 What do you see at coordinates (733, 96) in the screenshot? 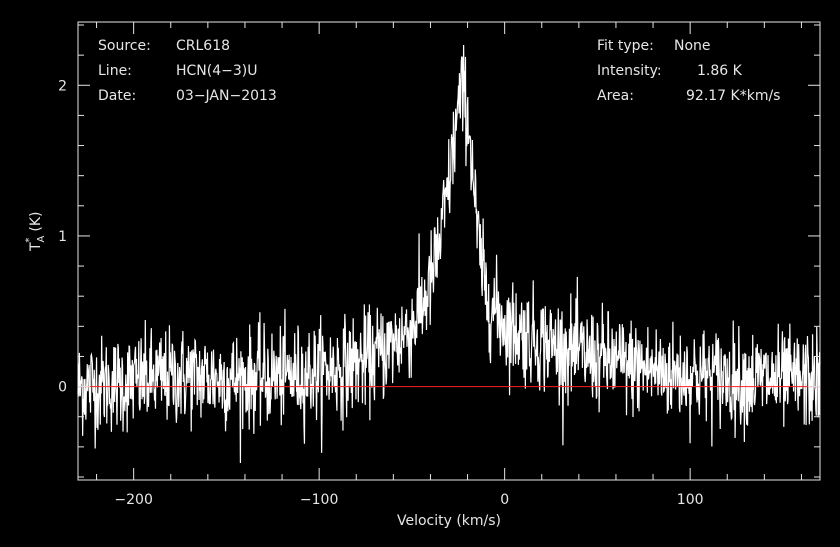
I see `area-value: 92.17 K*km/s` at bounding box center [733, 96].